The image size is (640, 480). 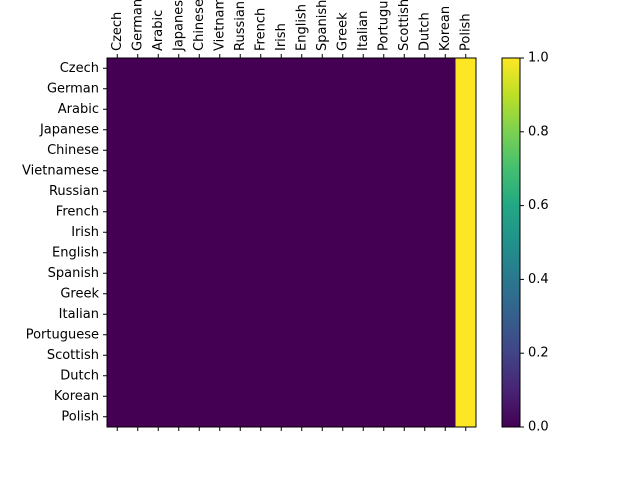 What do you see at coordinates (538, 279) in the screenshot?
I see `colorbar-tick-label: 0.4` at bounding box center [538, 279].